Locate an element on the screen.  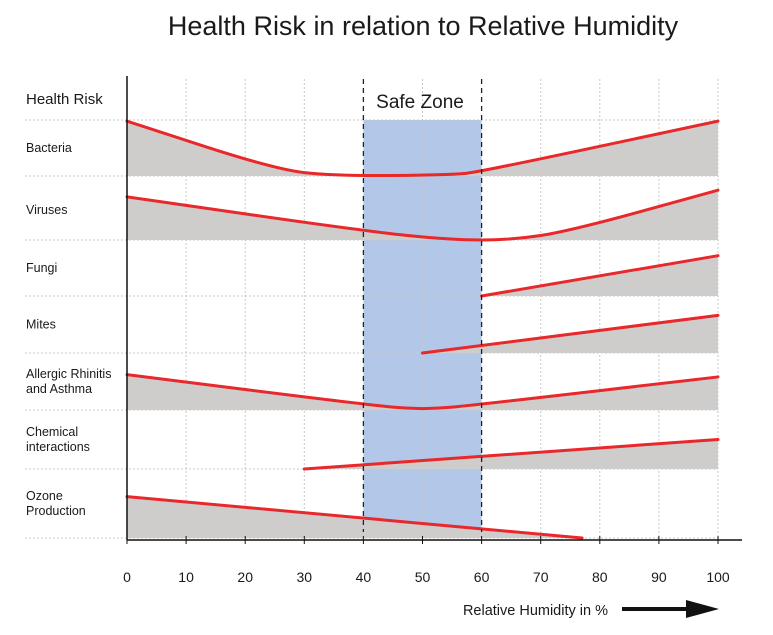
arrow-head is located at coordinates (702, 609).